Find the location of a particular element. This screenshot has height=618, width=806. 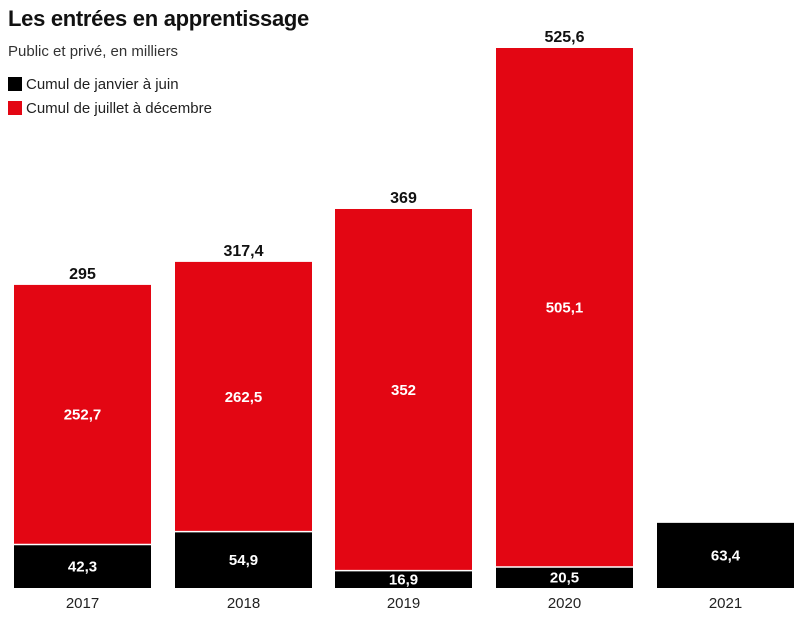

total-label: 525,6 is located at coordinates (564, 37).